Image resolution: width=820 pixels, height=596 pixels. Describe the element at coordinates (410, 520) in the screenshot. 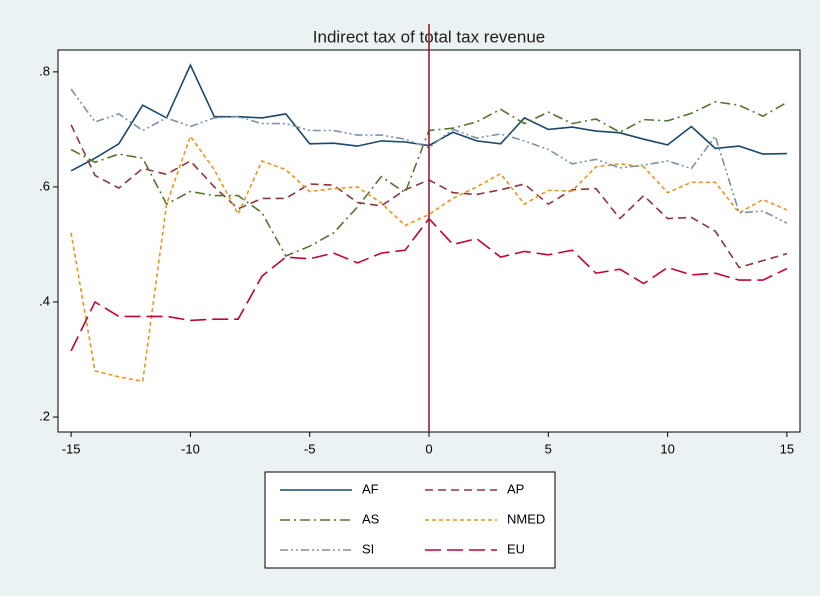

I see `legend` at that location.